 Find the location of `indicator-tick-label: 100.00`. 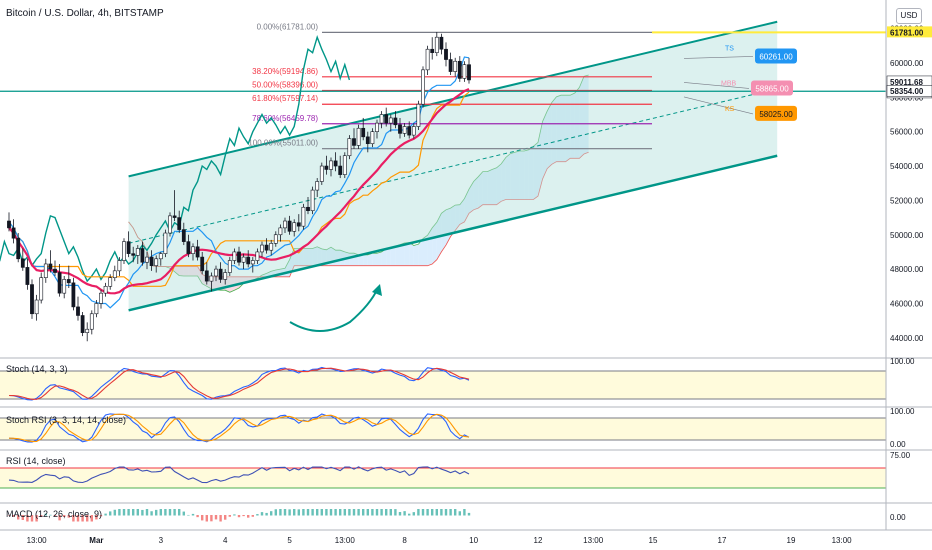

indicator-tick-label: 100.00 is located at coordinates (902, 411).